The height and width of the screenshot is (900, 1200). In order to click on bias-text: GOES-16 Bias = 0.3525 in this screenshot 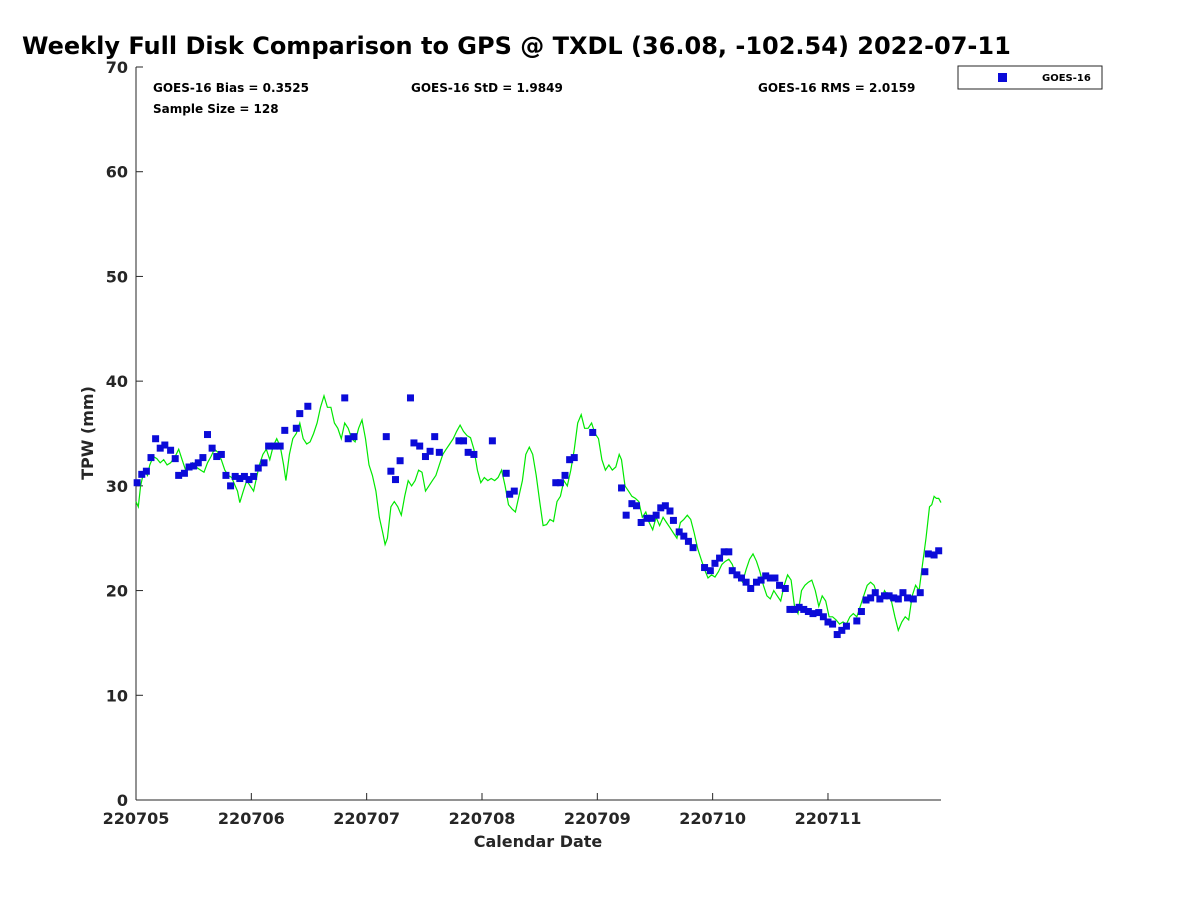, I will do `click(231, 88)`.